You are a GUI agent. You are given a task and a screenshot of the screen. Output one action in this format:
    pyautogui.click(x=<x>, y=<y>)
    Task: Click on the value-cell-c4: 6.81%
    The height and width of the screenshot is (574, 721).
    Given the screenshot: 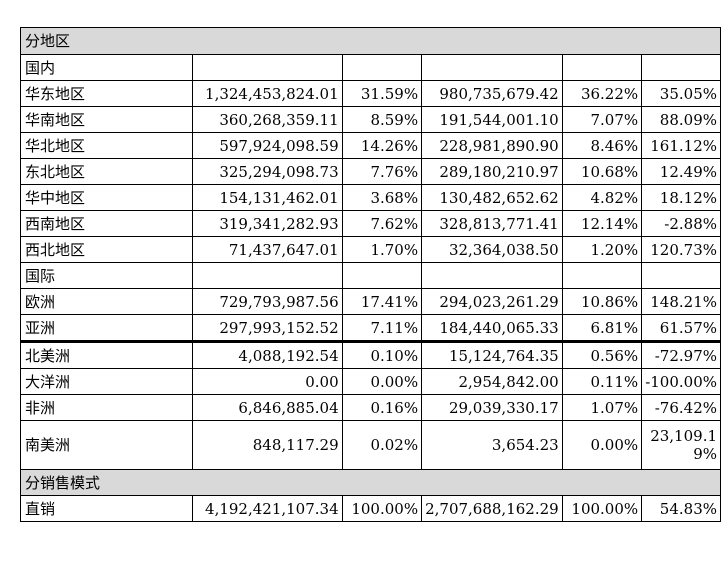 What is the action you would take?
    pyautogui.click(x=602, y=328)
    